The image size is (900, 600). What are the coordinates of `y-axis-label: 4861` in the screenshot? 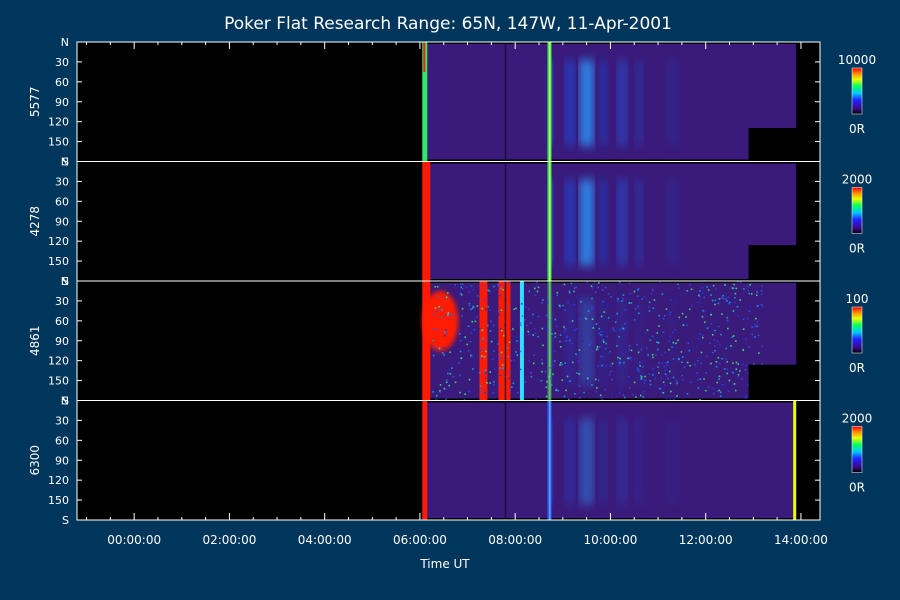 It's located at (35, 340).